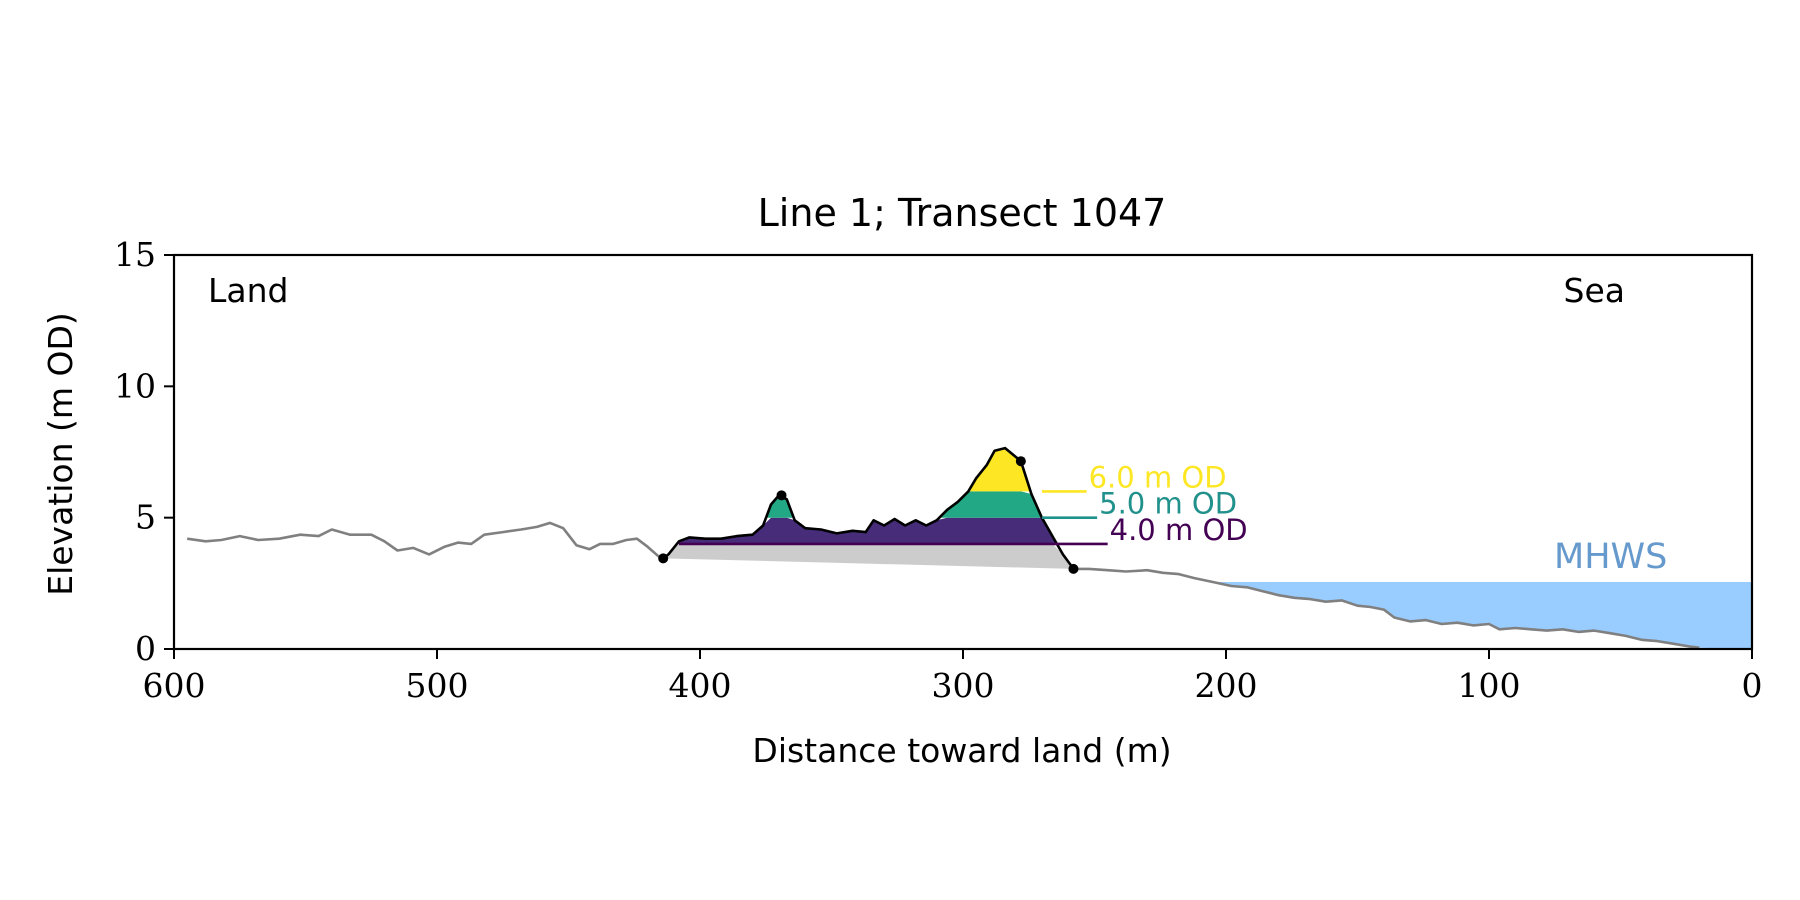  Describe the element at coordinates (1020, 461) in the screenshot. I see `marker-crest-seaward` at that location.